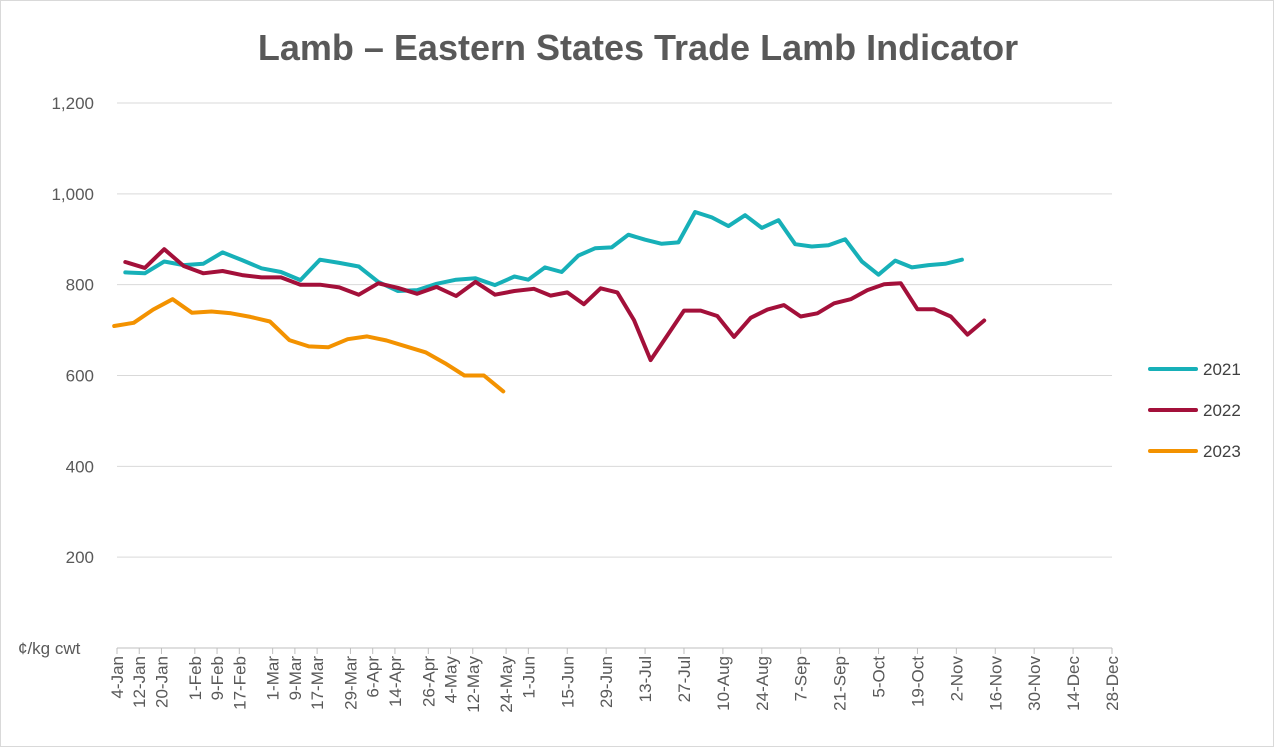  Describe the element at coordinates (309, 345) in the screenshot. I see `series-line-2023` at that location.